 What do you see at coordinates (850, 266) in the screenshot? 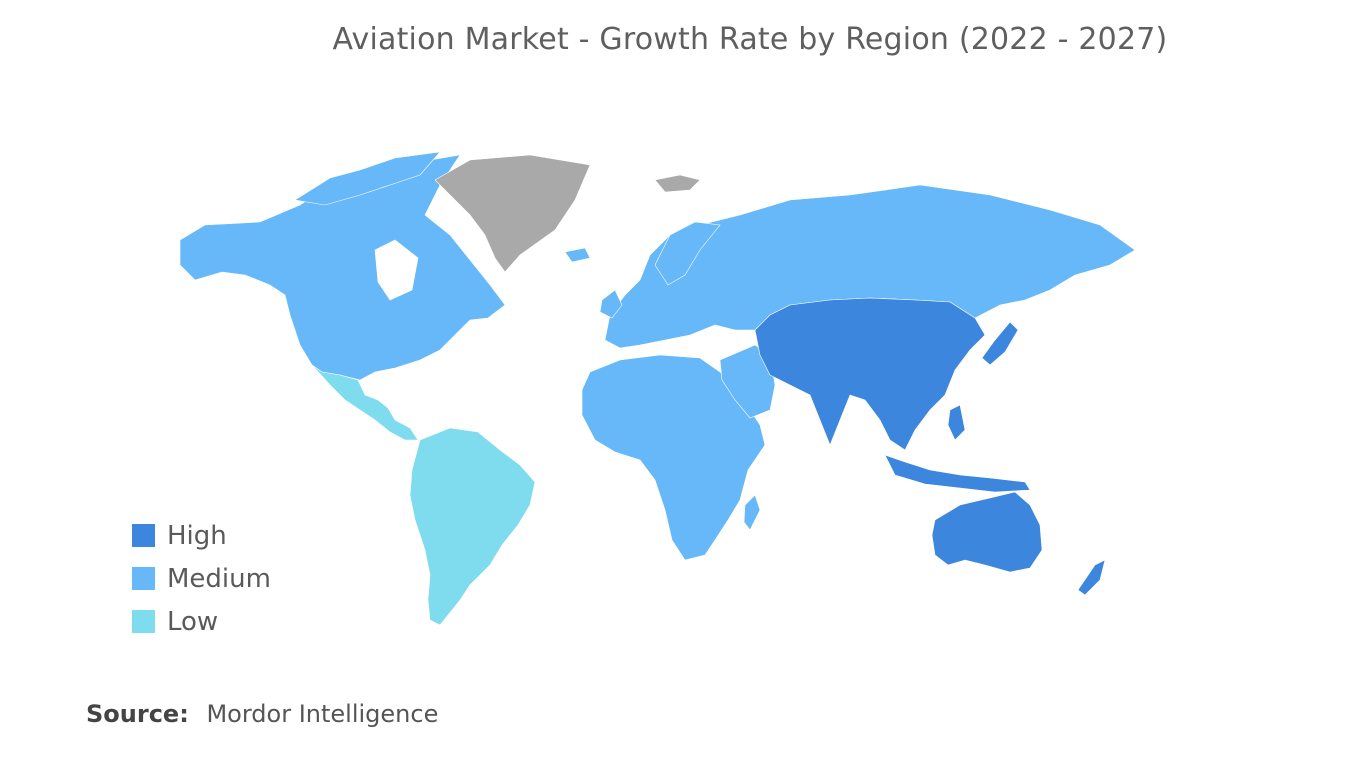
I see `region-europe` at bounding box center [850, 266].